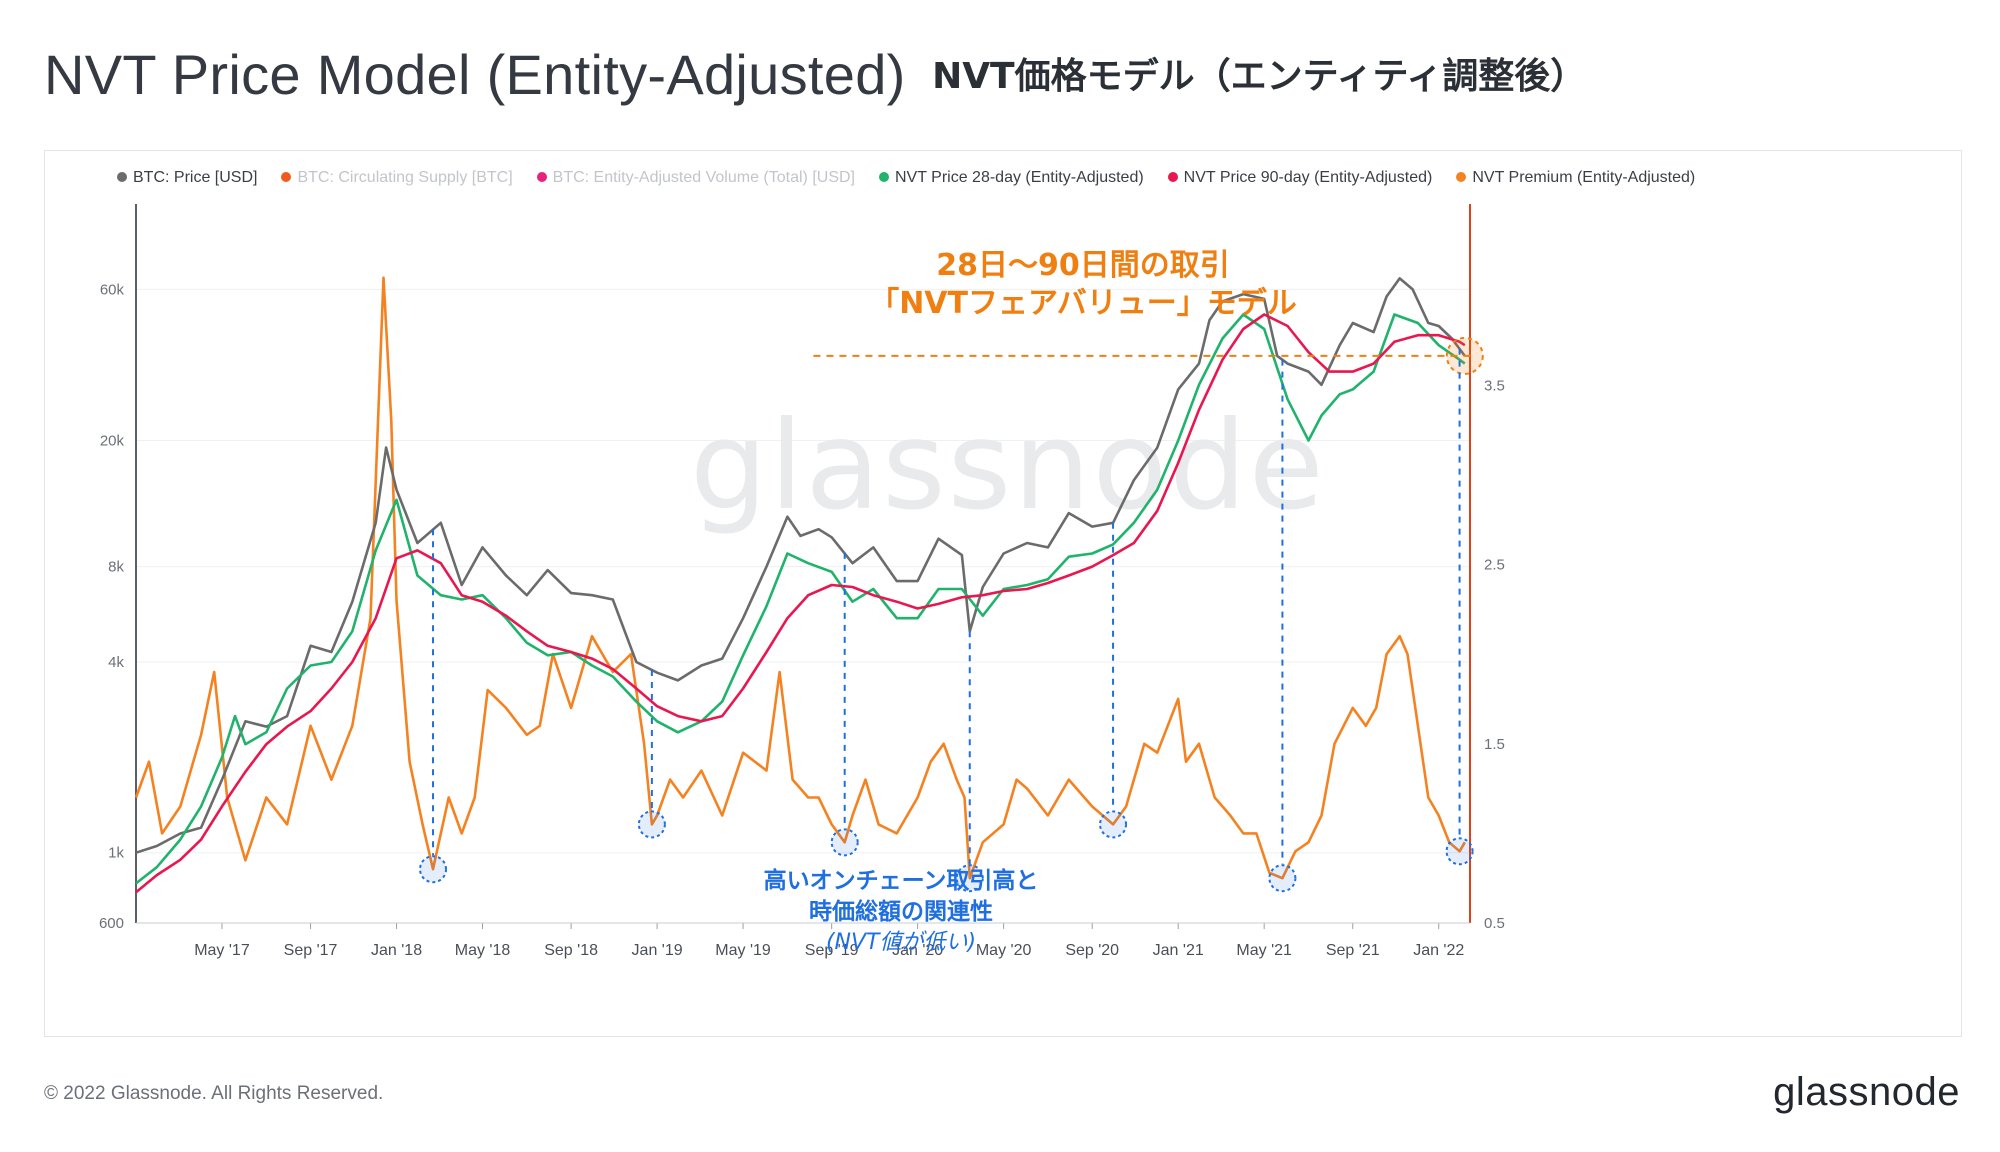 Image resolution: width=2000 pixels, height=1152 pixels. I want to click on y-left-tick-label: 1k, so click(116, 853).